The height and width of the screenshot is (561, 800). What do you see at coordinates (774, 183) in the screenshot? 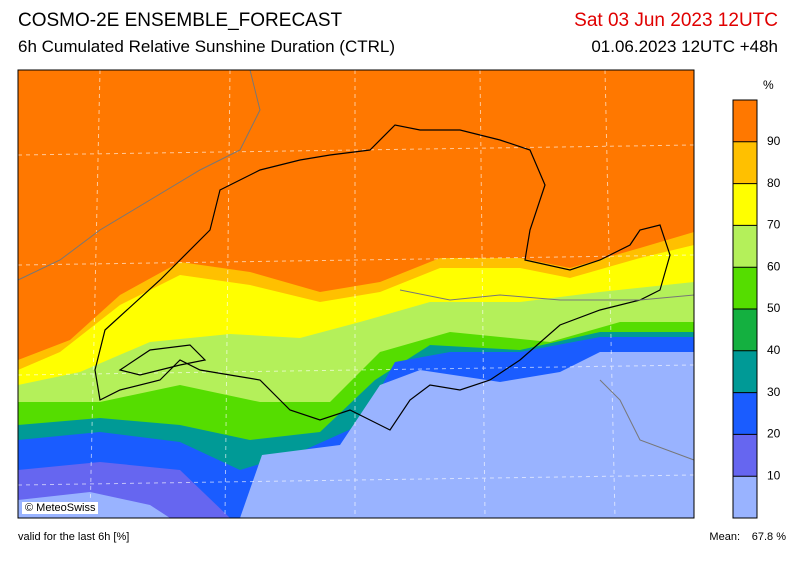
I see `colorbar-tick-label: 80` at bounding box center [774, 183].